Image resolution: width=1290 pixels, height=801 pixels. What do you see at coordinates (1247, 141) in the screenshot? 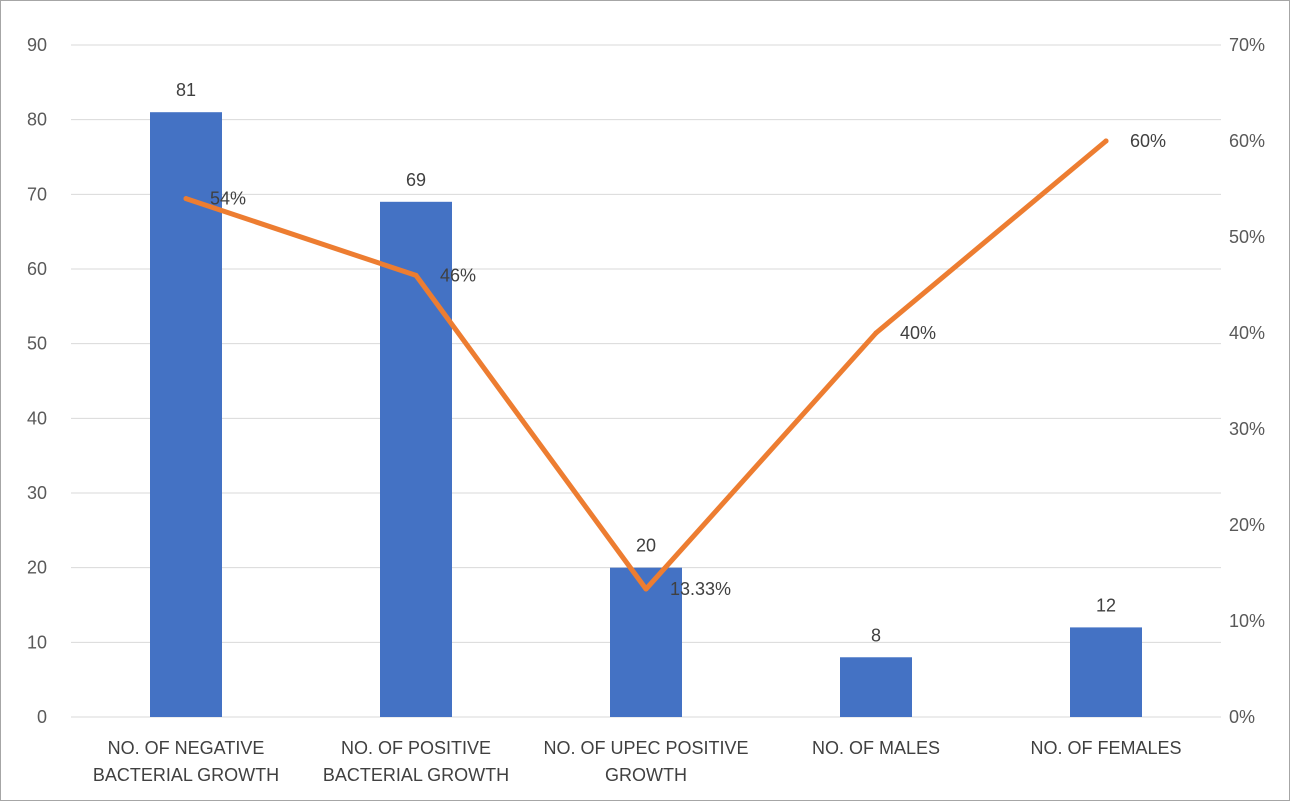
I see `right-axis-tick-label: 60%` at bounding box center [1247, 141].